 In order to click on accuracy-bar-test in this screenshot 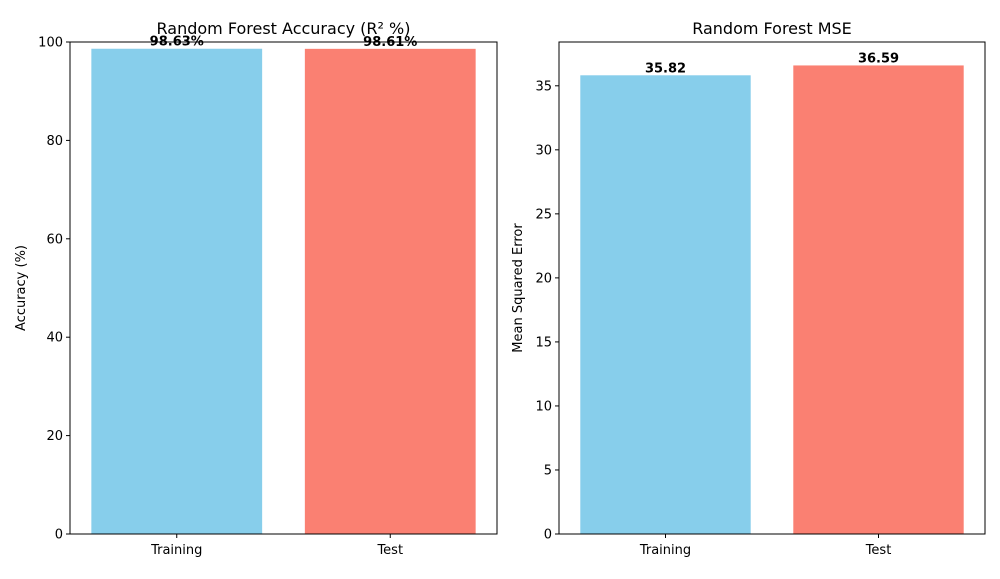, I will do `click(390, 291)`.